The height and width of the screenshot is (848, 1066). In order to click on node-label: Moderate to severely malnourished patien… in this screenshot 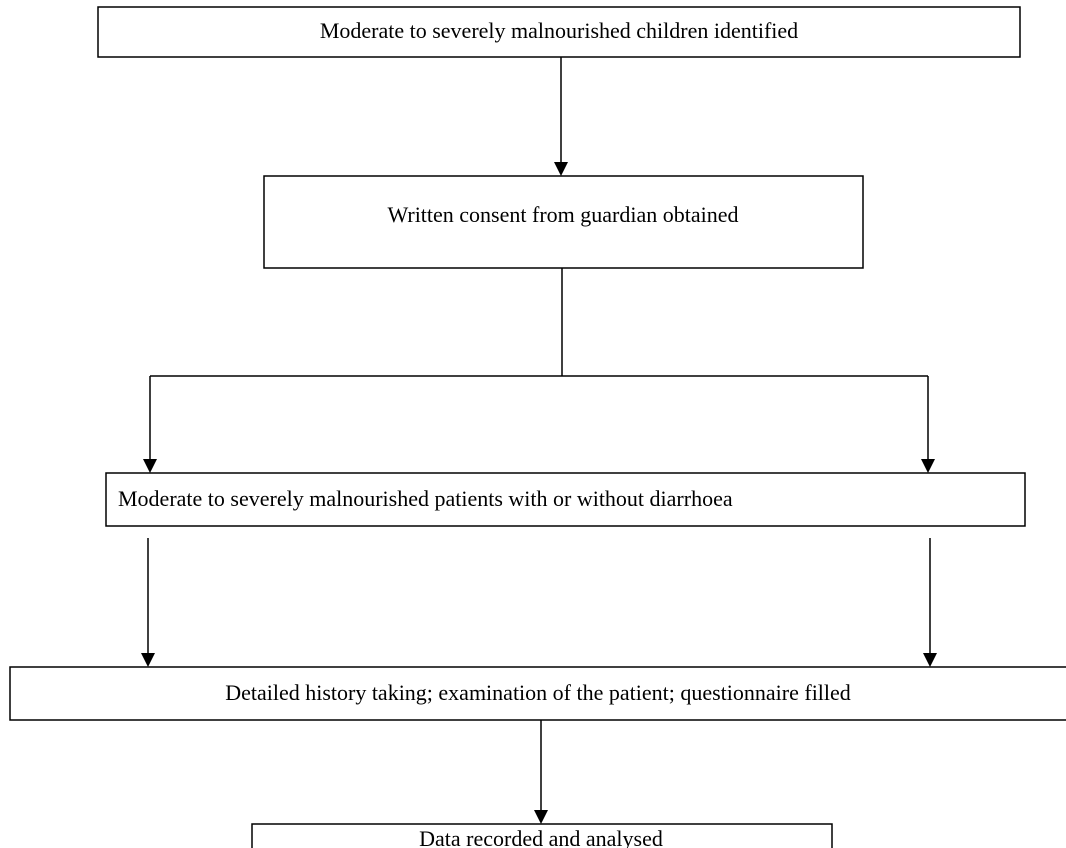, I will do `click(425, 498)`.